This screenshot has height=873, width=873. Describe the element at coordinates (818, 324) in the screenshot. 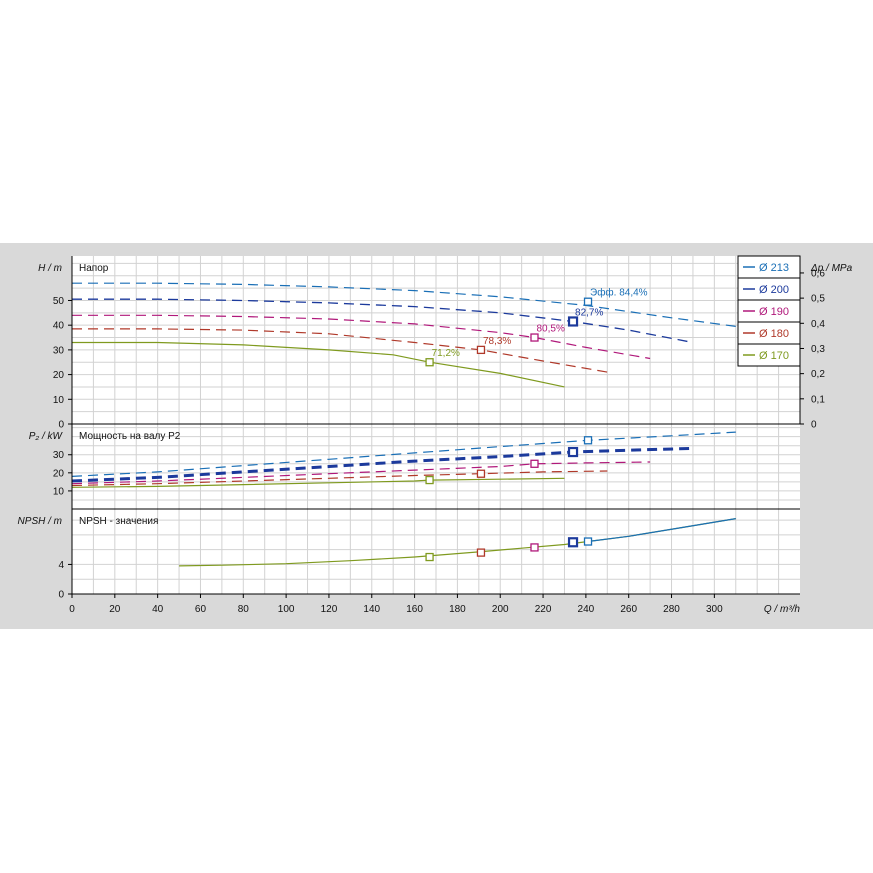

I see `y2-tick-label: 0,4` at that location.